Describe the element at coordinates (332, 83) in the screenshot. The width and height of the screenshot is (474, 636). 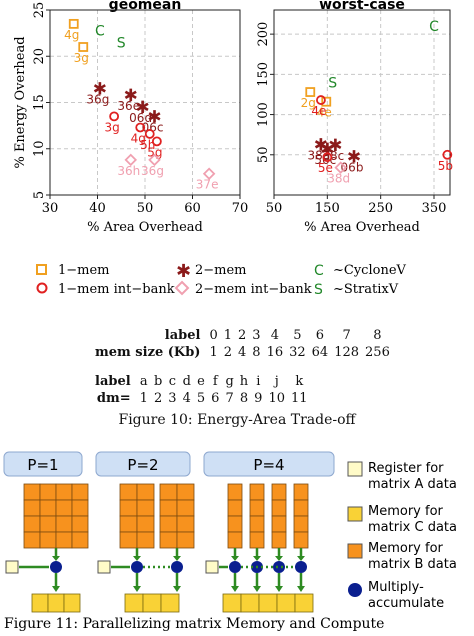
I see `data-point: S` at that location.